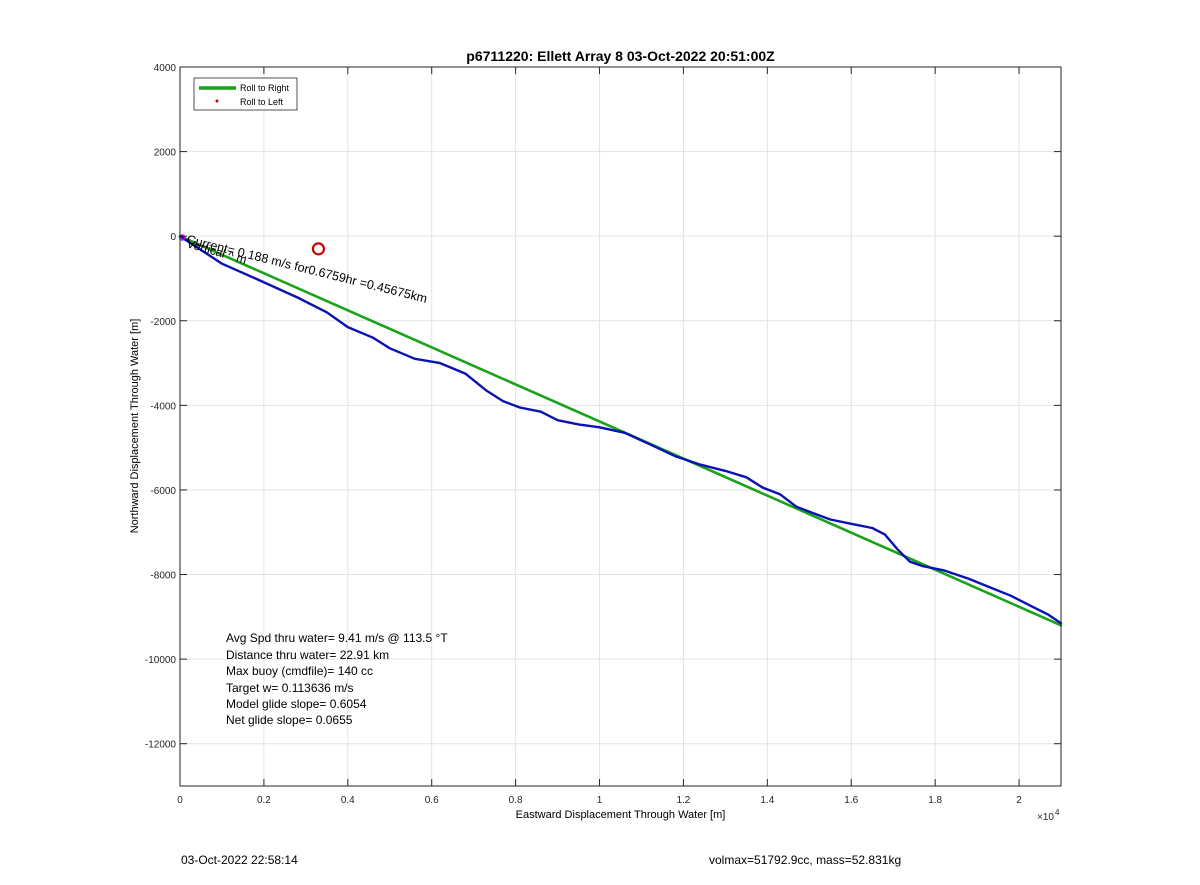 The width and height of the screenshot is (1200, 885). What do you see at coordinates (1019, 800) in the screenshot?
I see `x-tick-label: 2` at bounding box center [1019, 800].